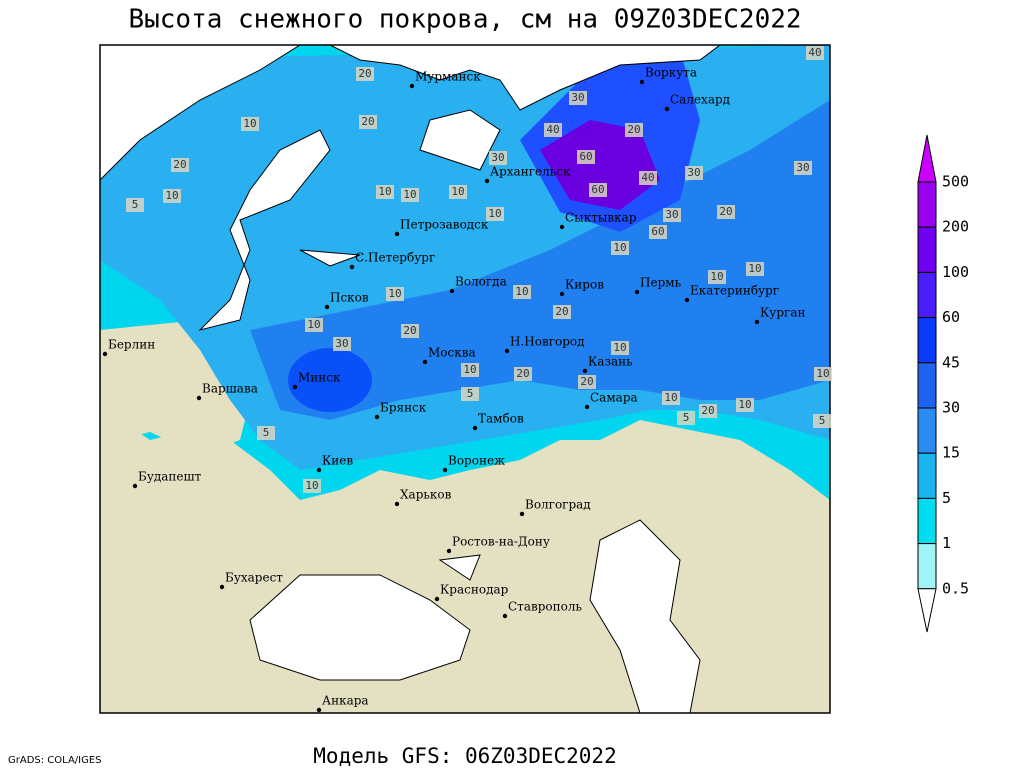  Describe the element at coordinates (927, 158) in the screenshot. I see `colorbar-cap` at that location.